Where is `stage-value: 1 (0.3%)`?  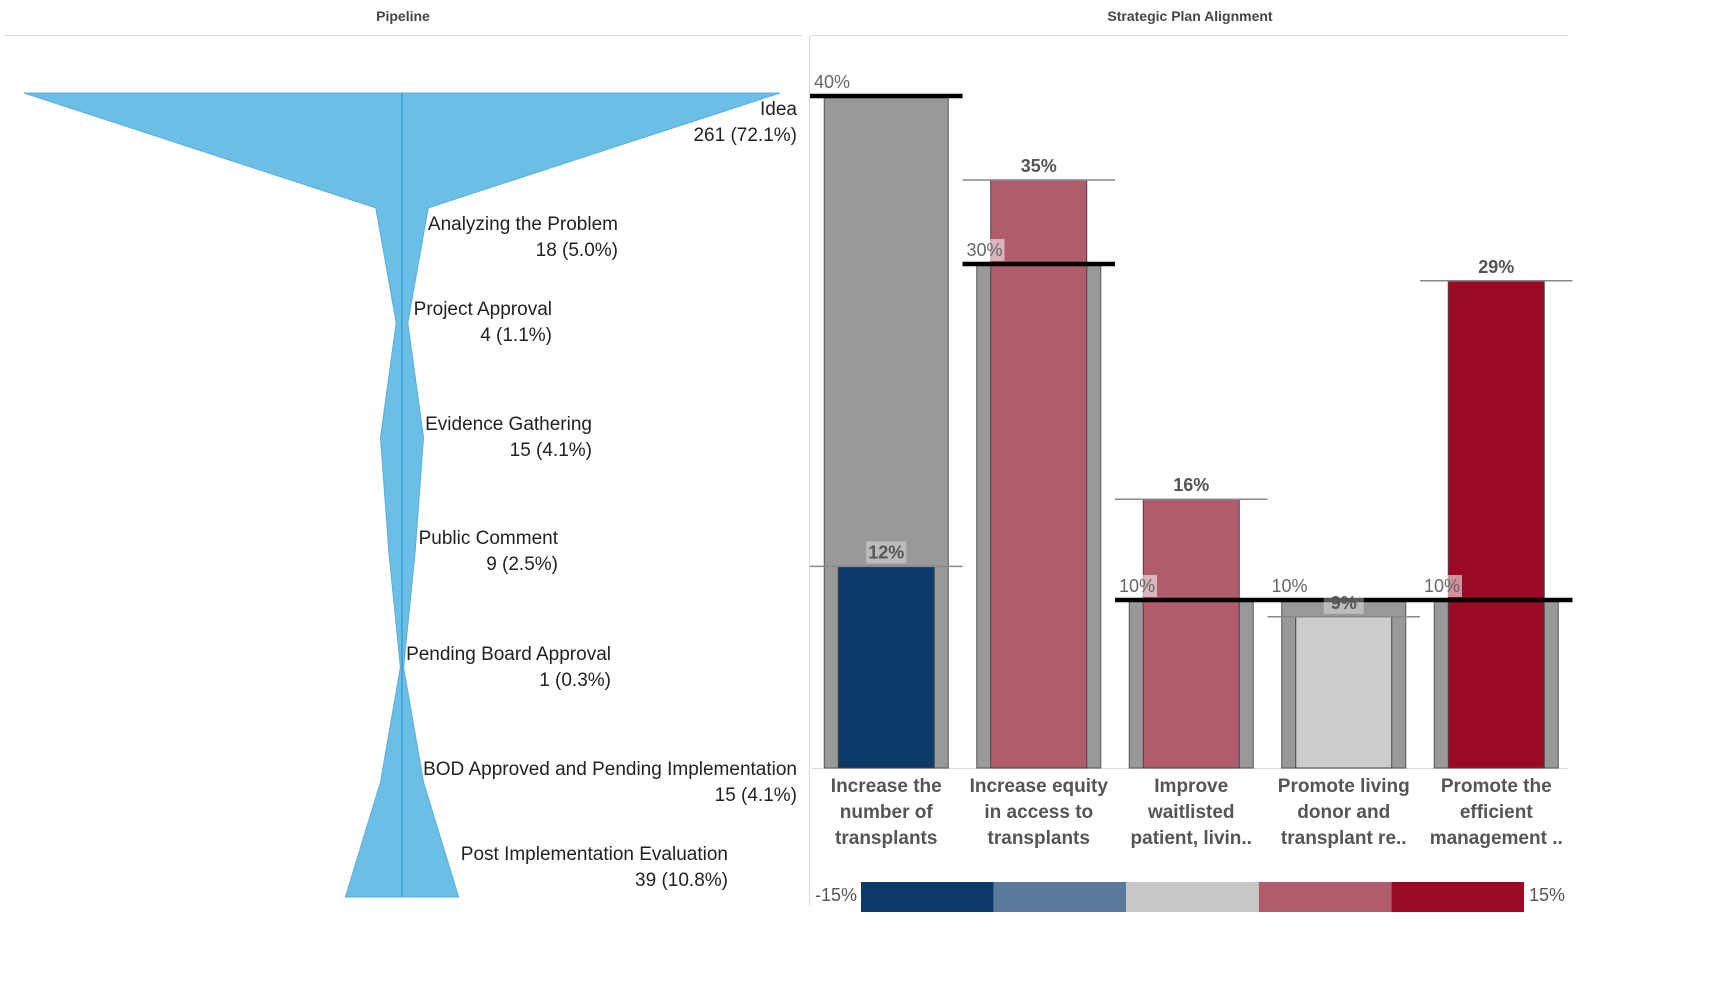 stage-value: 1 (0.3%) is located at coordinates (575, 680).